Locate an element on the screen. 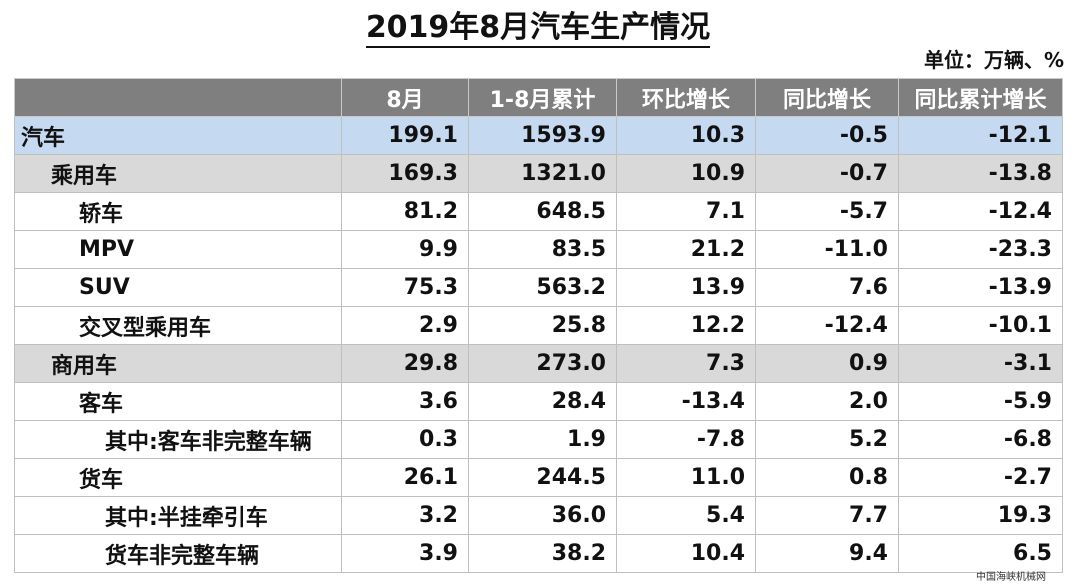 The width and height of the screenshot is (1076, 585). table-cell: 1321.0 is located at coordinates (542, 173).